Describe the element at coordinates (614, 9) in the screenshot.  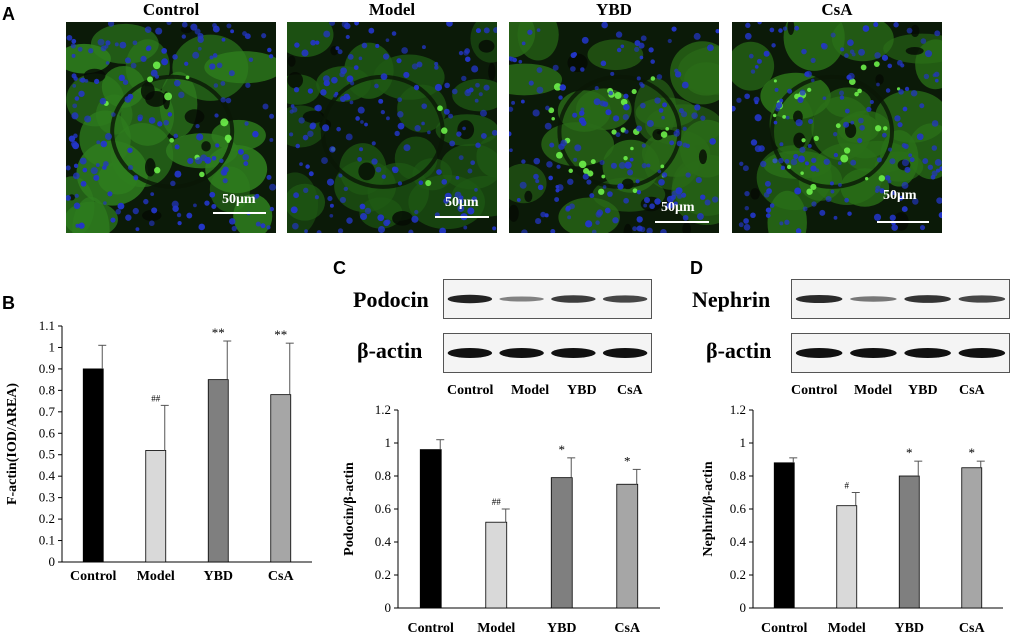
I see `micrograph-title-ybd: YBD` at that location.